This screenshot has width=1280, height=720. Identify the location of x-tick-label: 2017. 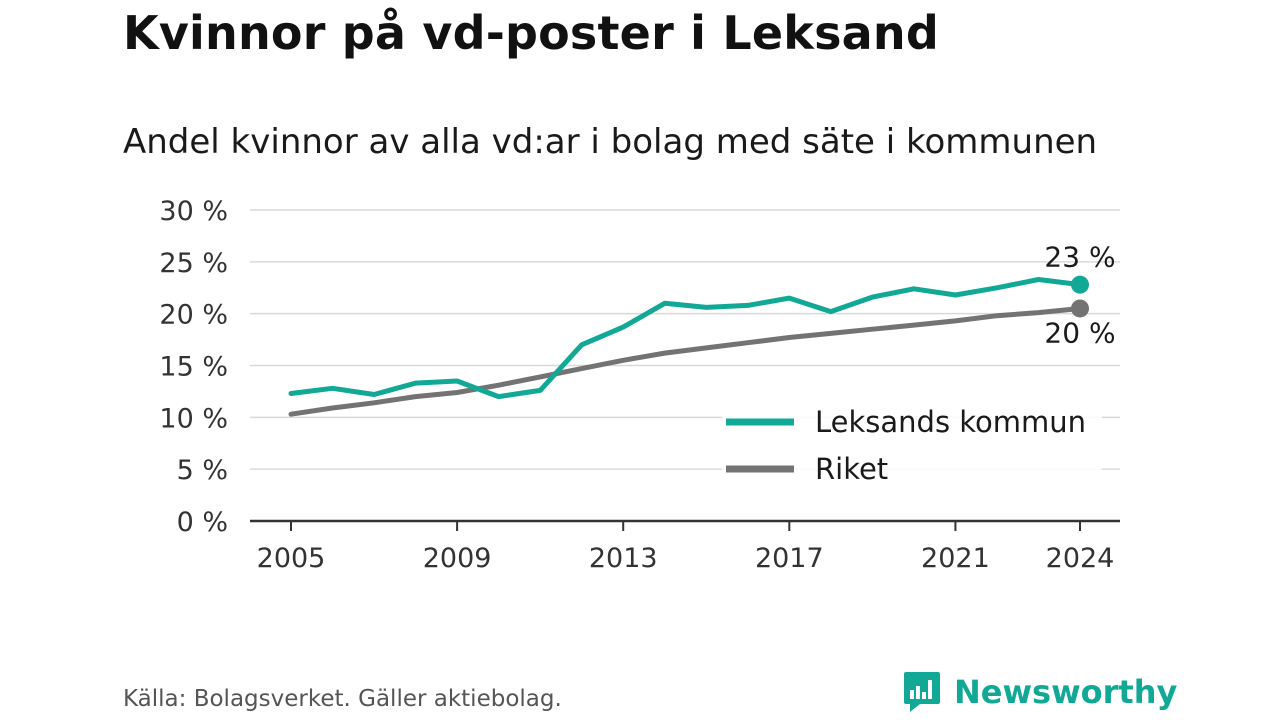
(789, 558).